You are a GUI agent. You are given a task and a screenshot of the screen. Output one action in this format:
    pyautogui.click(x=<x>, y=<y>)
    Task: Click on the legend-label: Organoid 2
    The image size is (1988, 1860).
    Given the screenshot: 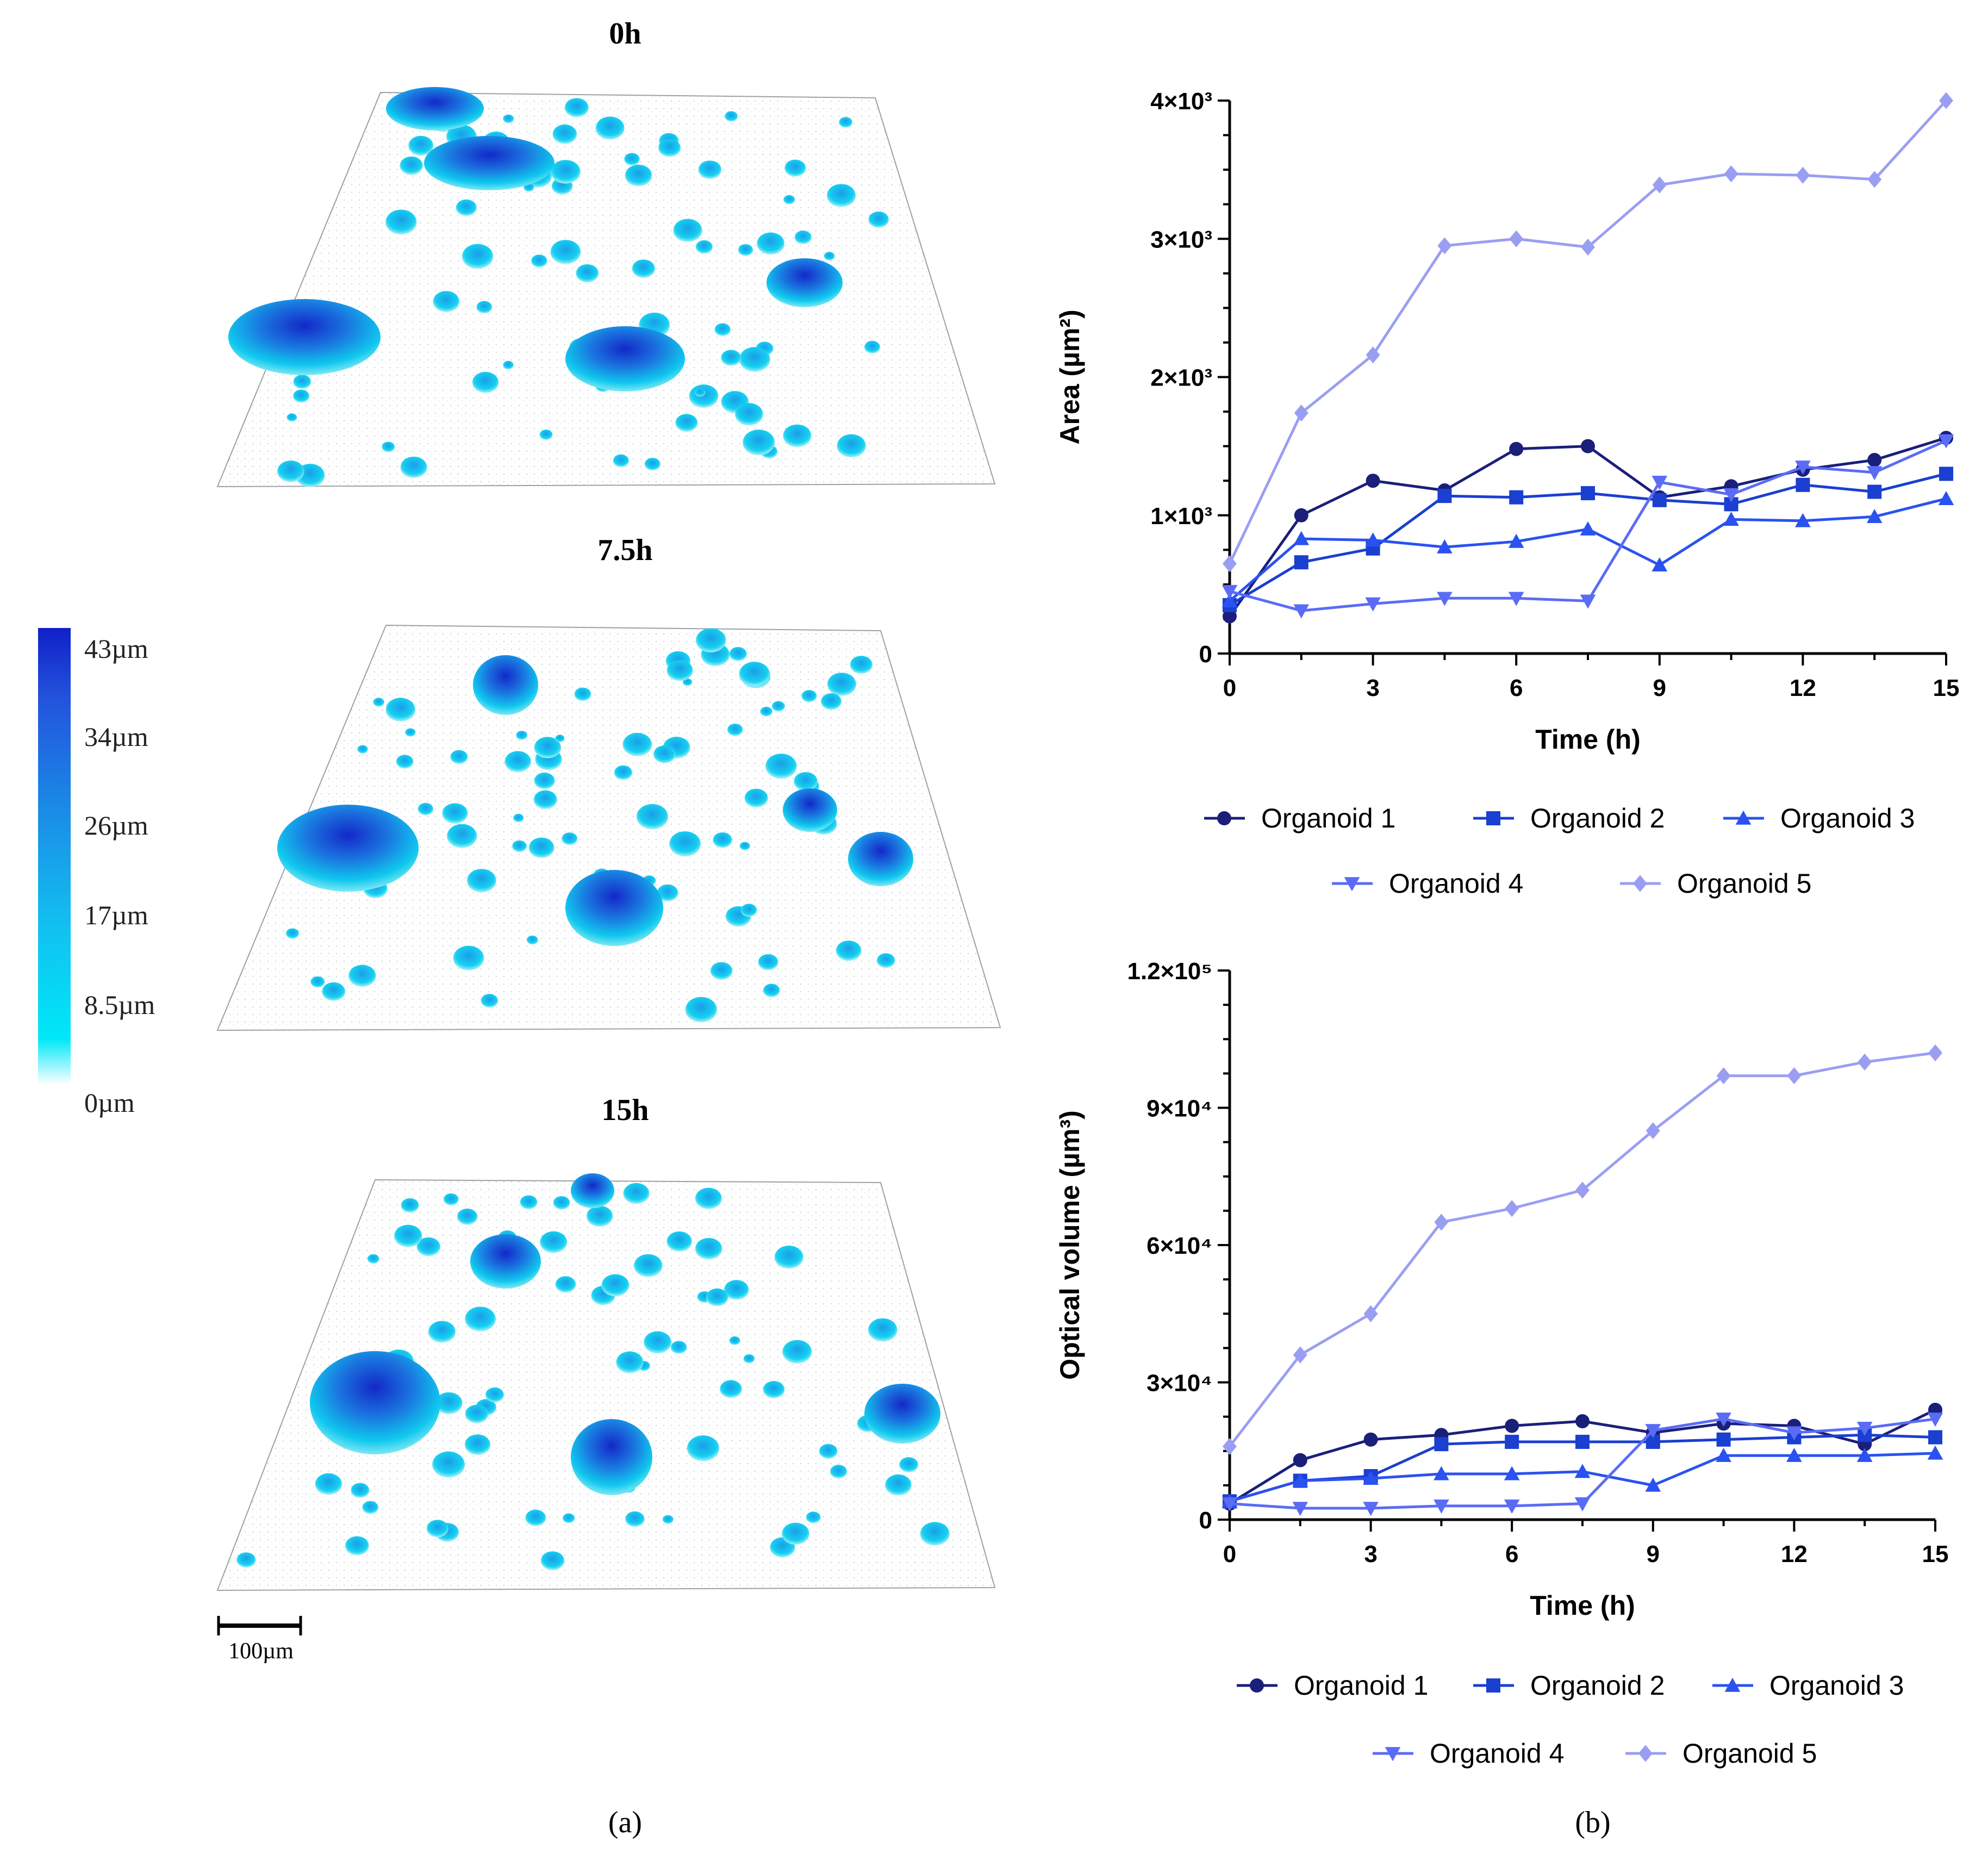 What is the action you would take?
    pyautogui.click(x=1597, y=818)
    